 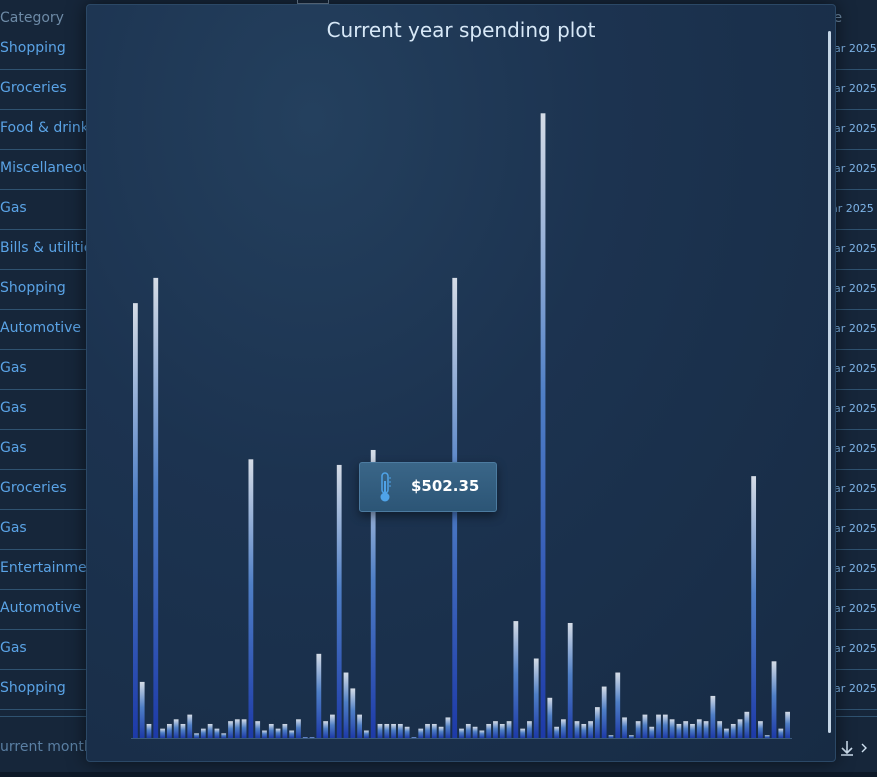 What do you see at coordinates (313, 2) in the screenshot?
I see `tab-handle` at bounding box center [313, 2].